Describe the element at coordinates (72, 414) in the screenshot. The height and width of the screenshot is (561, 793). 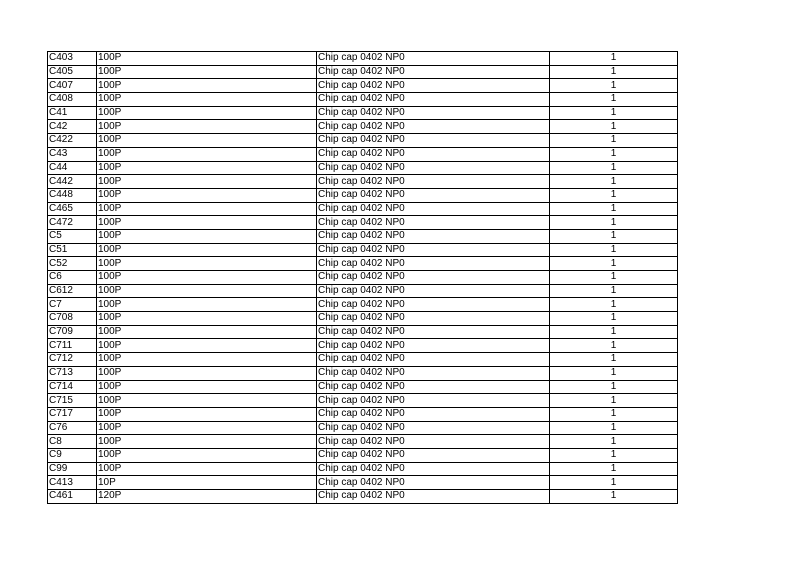
I see `reference-cell: C717` at that location.